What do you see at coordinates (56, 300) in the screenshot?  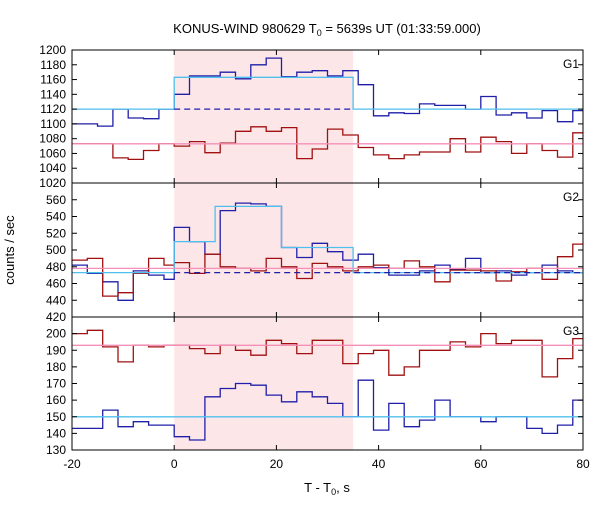 I see `y-tick-label: 440` at bounding box center [56, 300].